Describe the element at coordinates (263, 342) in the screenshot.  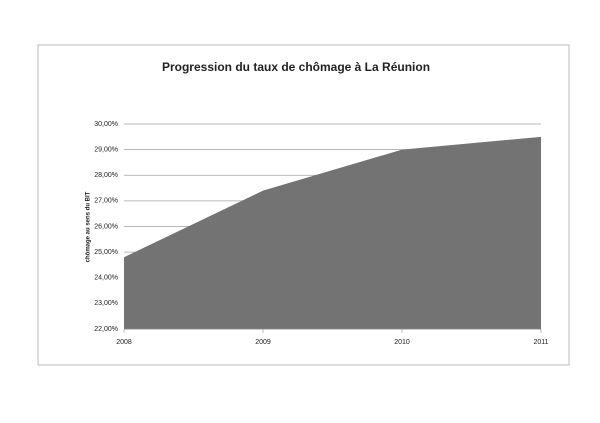
I see `x-tick-label: 2009` at that location.